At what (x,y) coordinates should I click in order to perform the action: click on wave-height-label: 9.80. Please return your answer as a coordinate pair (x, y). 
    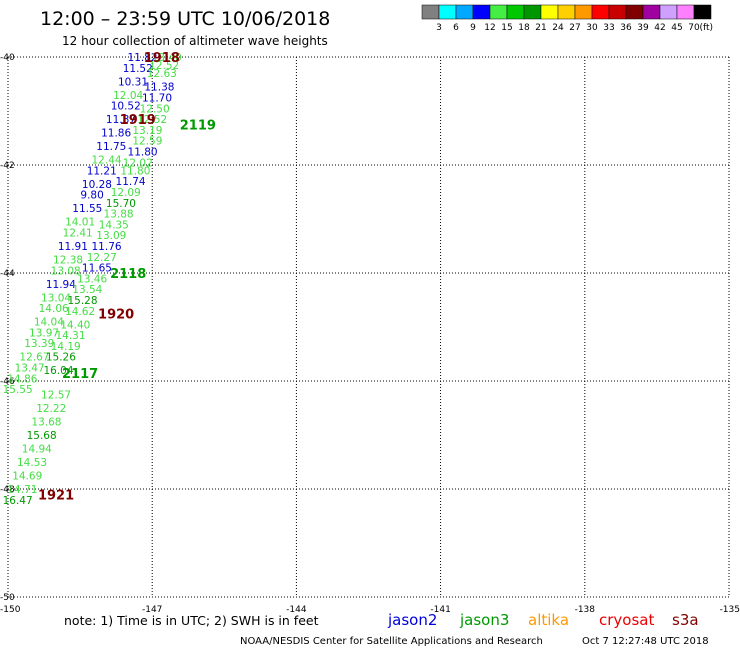
    Looking at the image, I should click on (91, 196).